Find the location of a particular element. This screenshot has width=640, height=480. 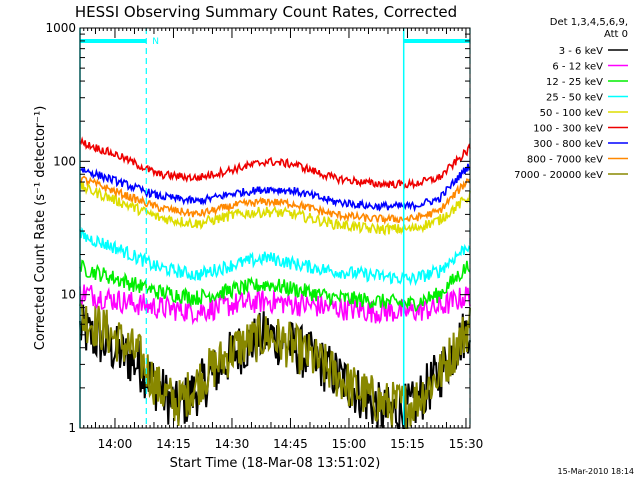

night-label: N is located at coordinates (155, 42).